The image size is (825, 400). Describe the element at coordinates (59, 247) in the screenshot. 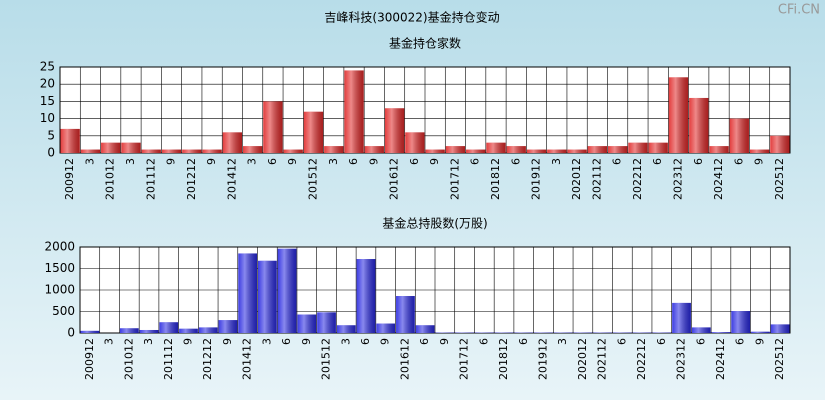

I see `y-tick-label: 2000` at that location.